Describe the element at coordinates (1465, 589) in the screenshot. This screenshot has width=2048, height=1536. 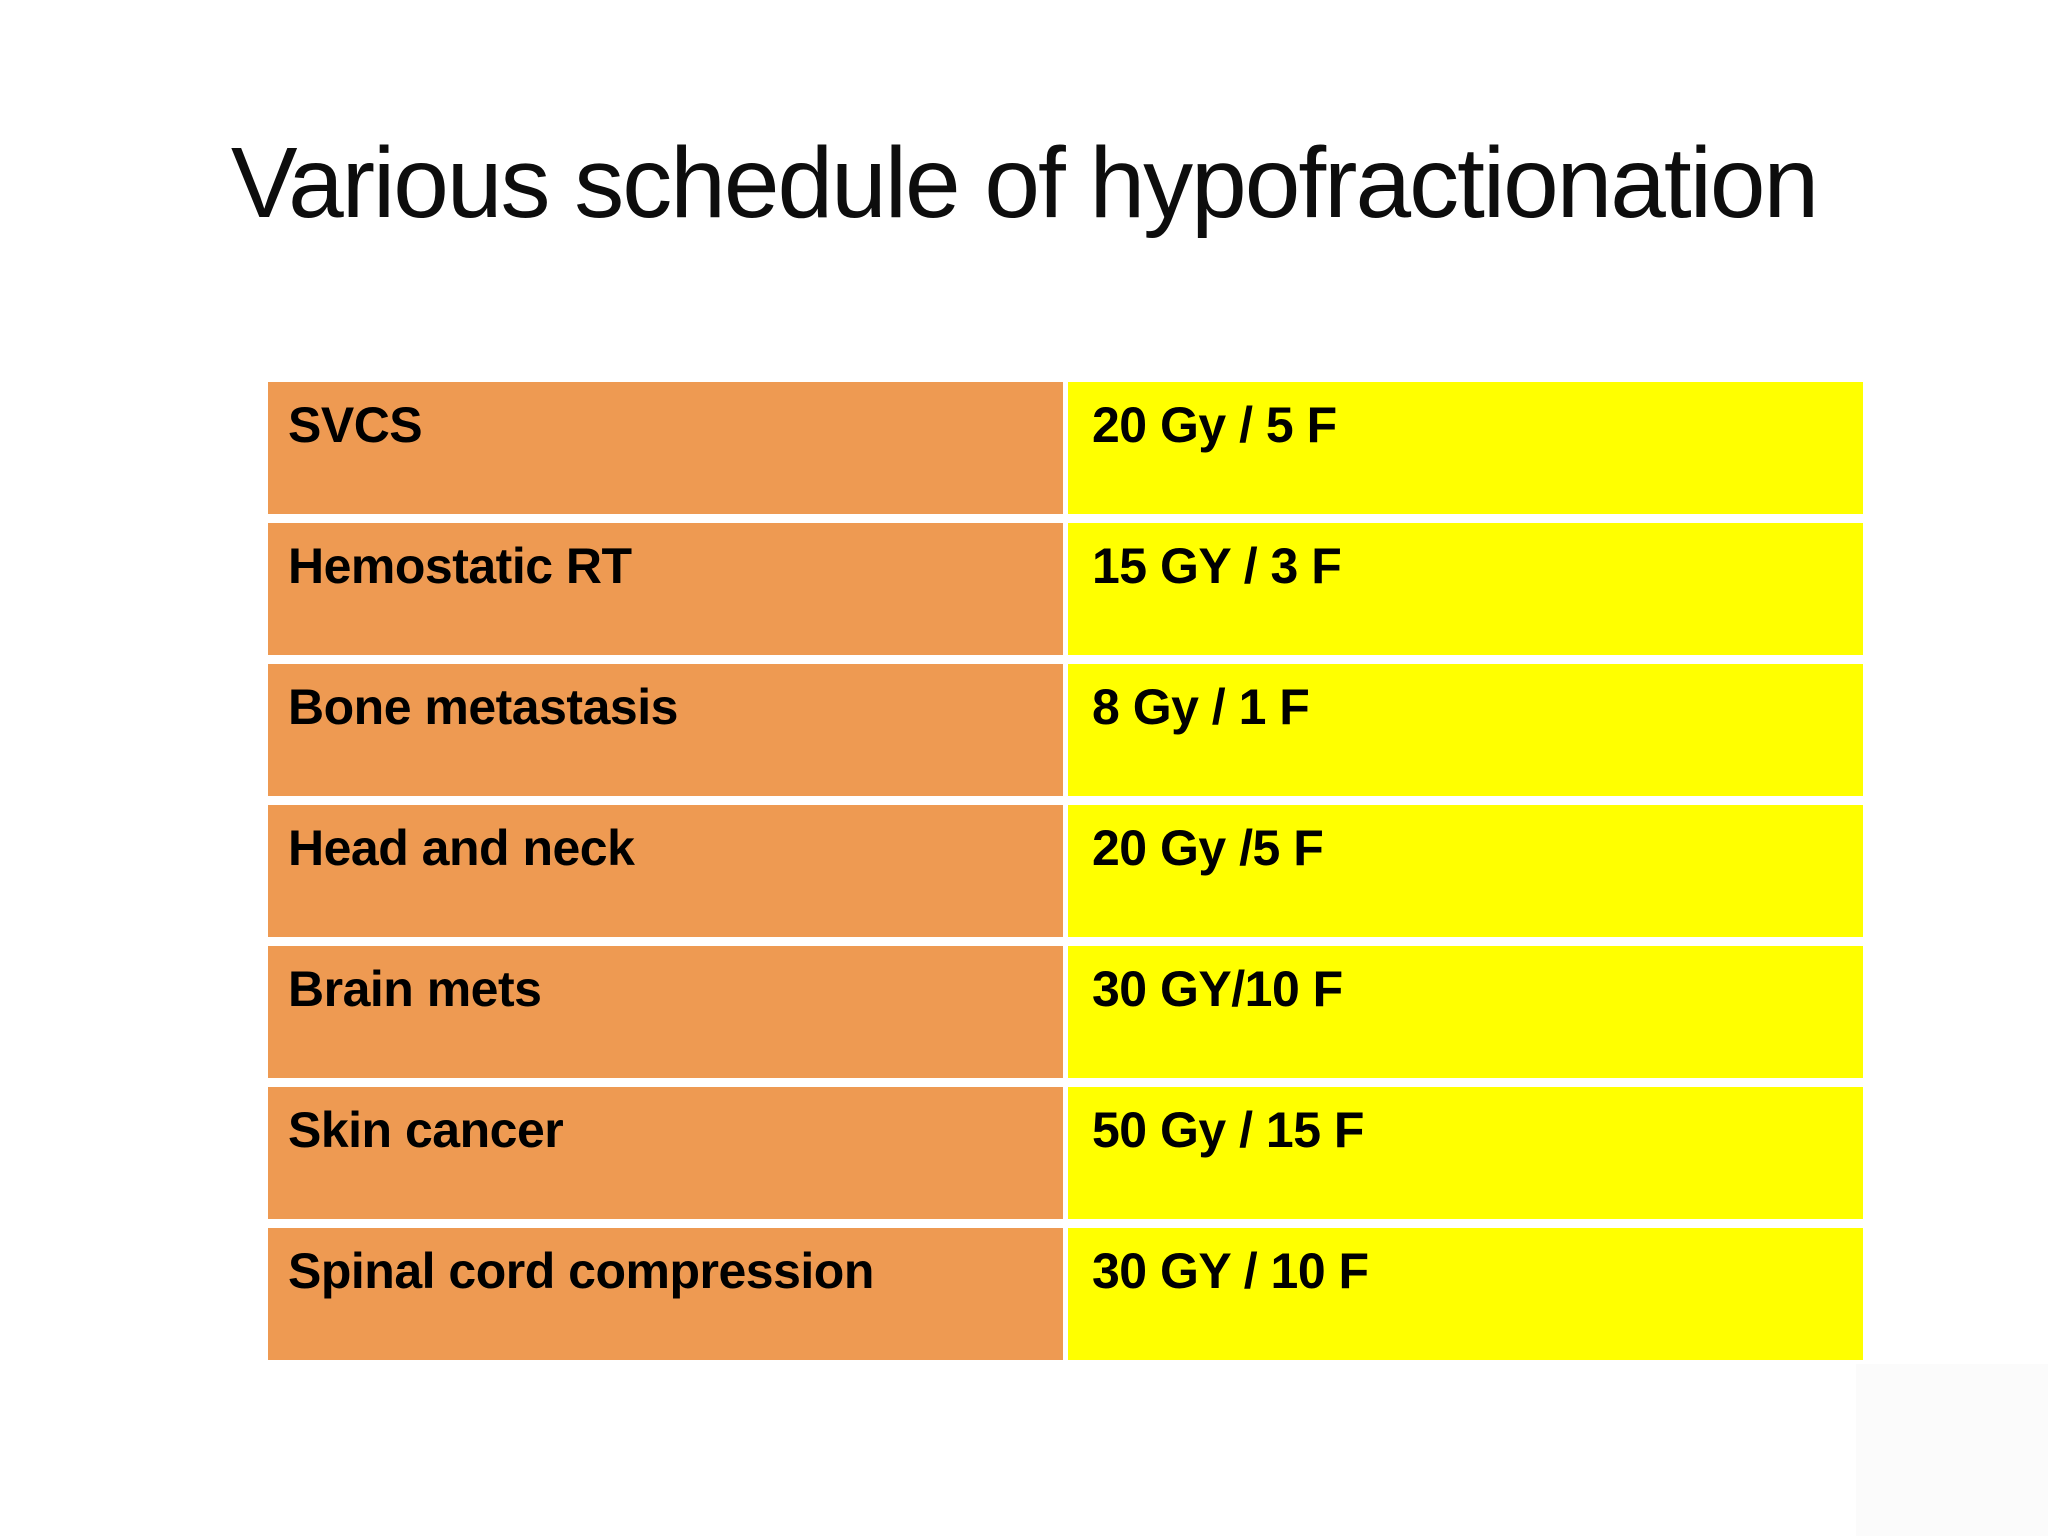
I see `dose-cell: 15 GY / 3 F` at that location.